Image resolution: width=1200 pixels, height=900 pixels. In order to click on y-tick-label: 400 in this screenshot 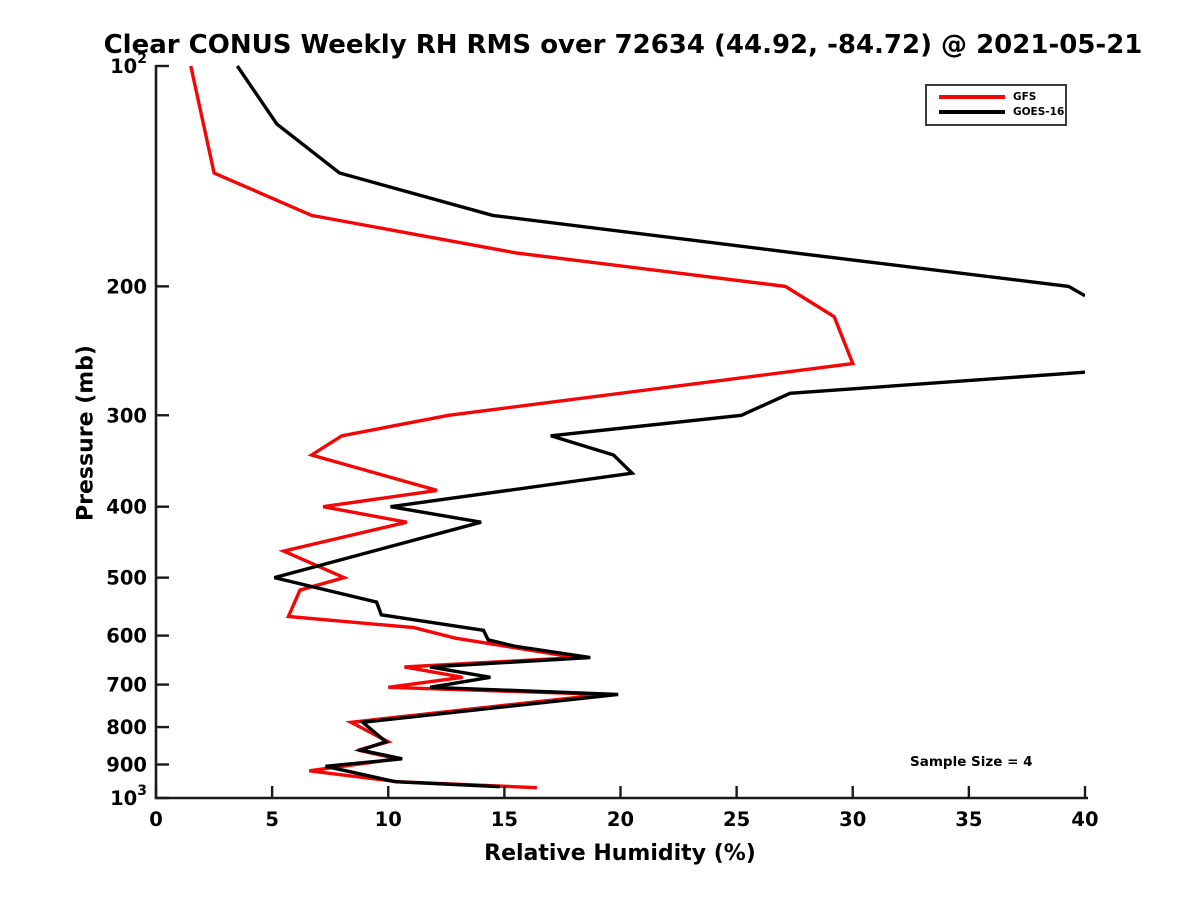, I will do `click(126, 507)`.